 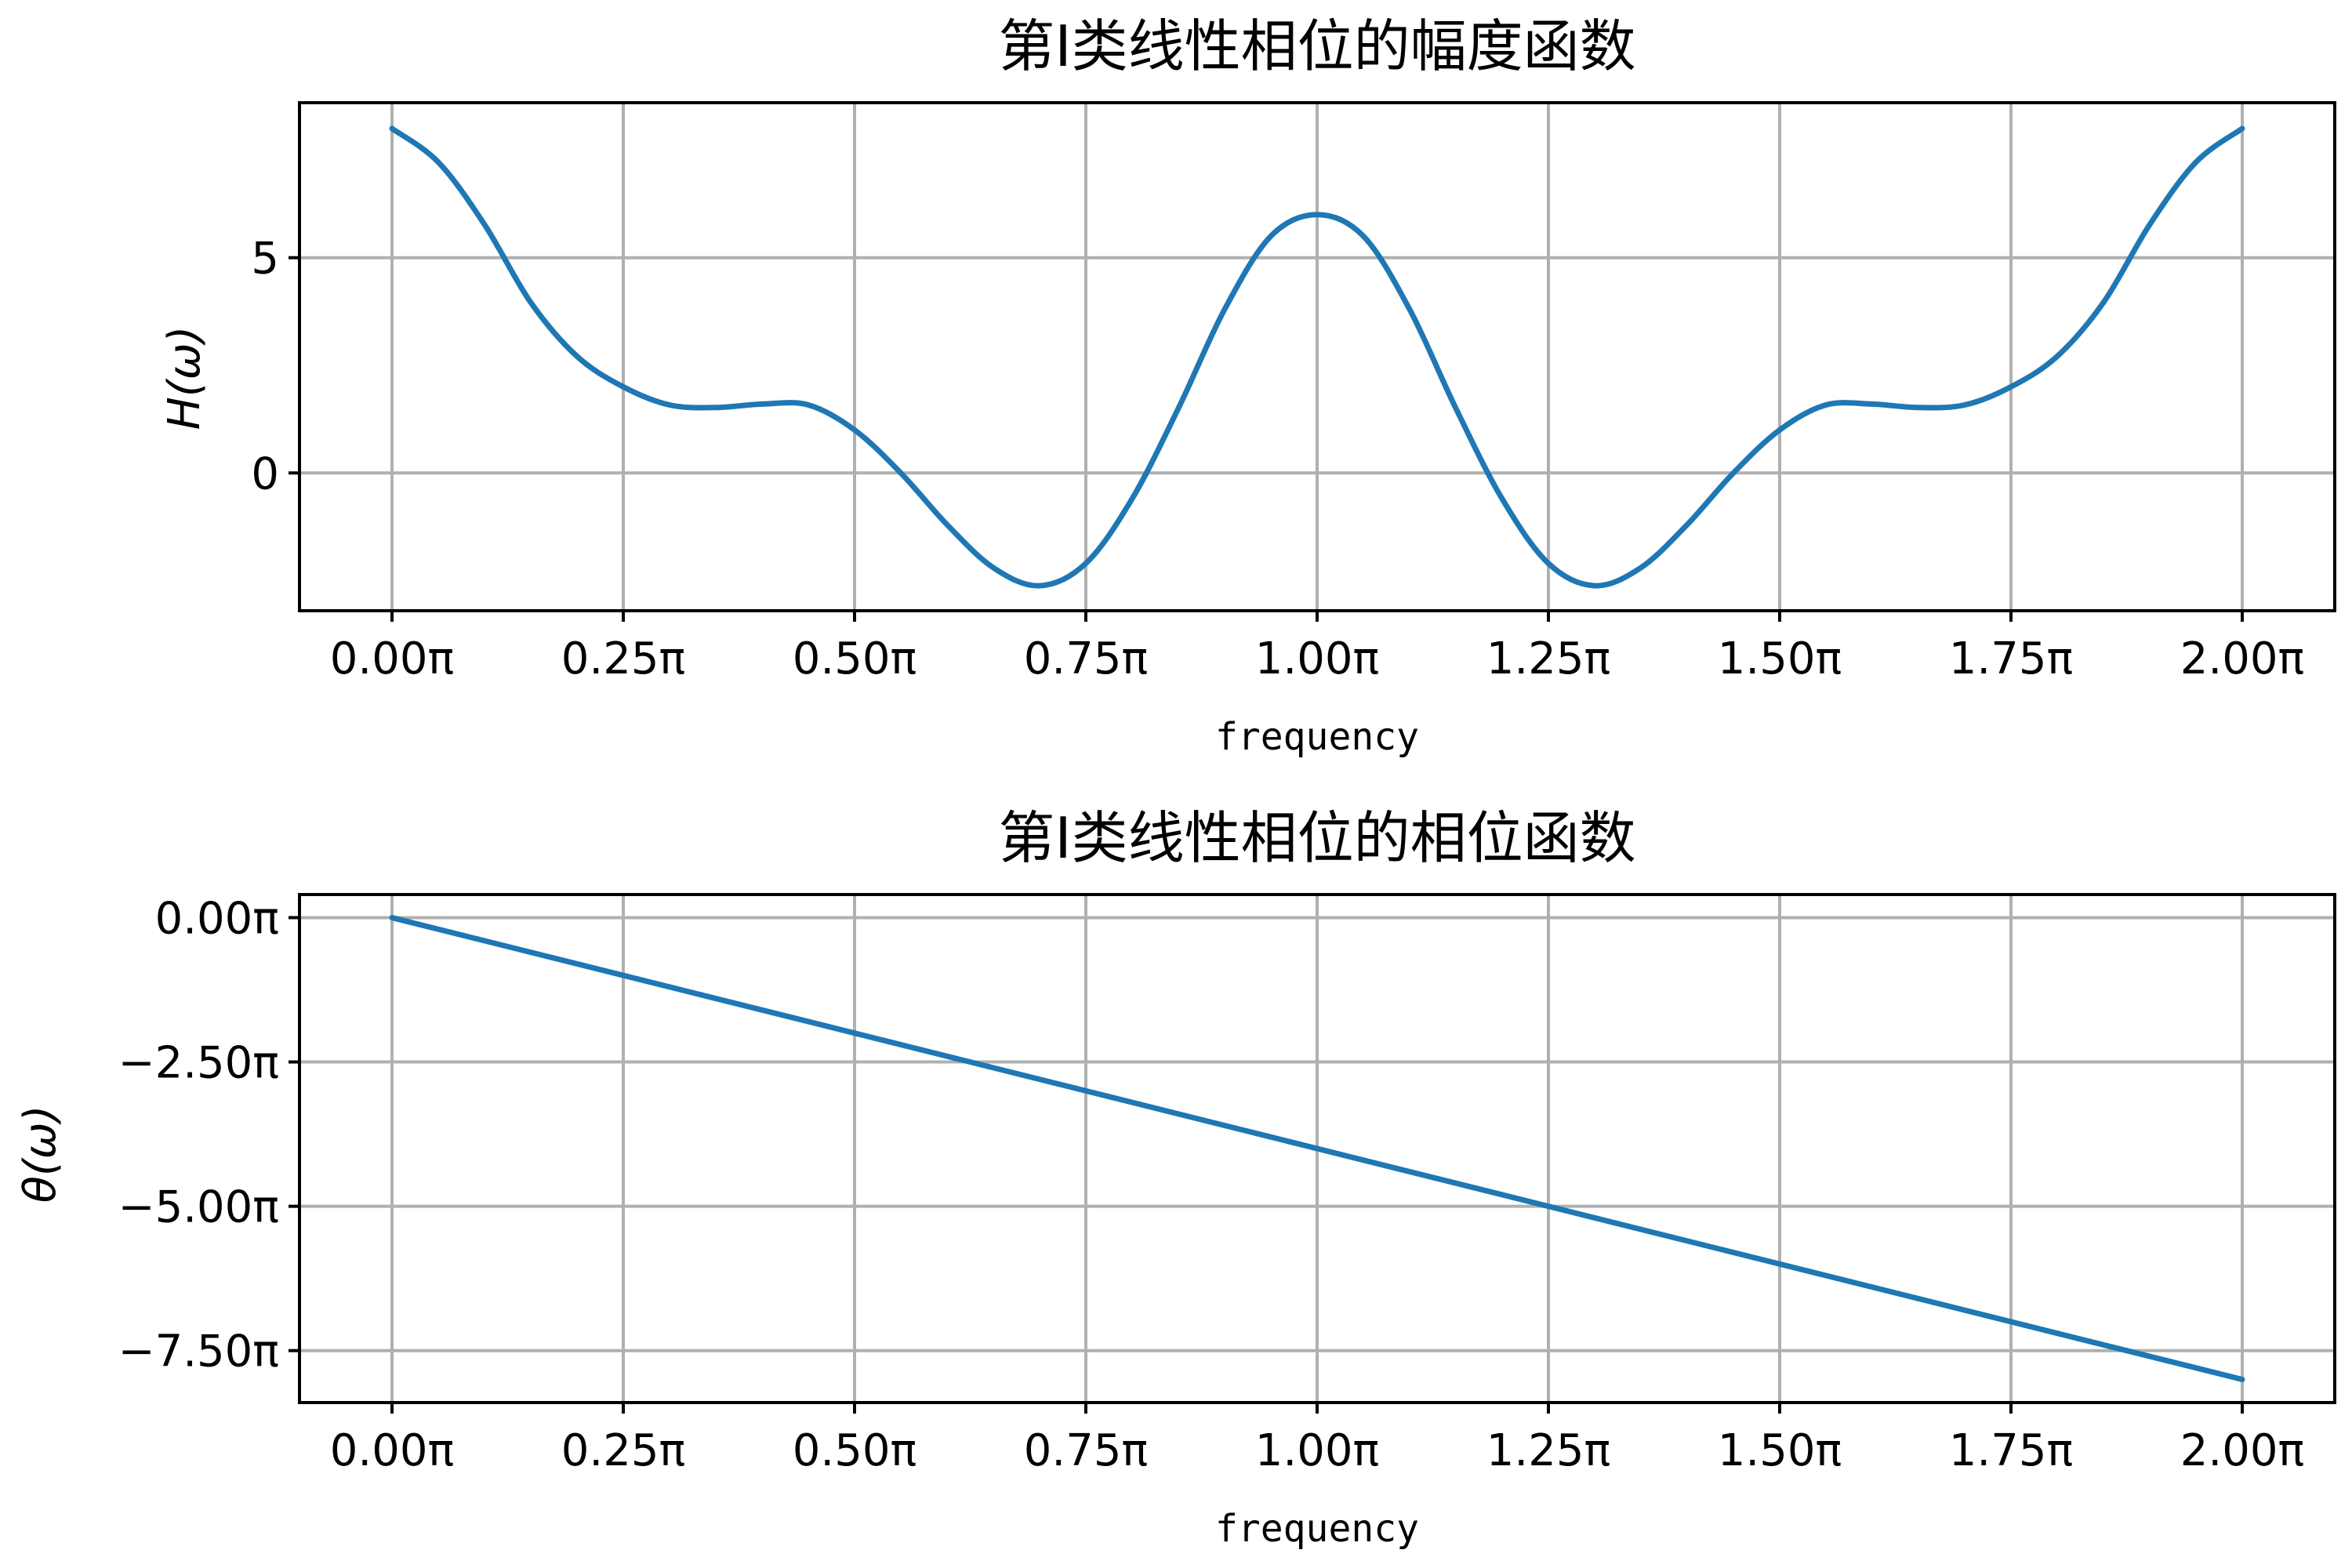 I want to click on y-tick-label: 0.00π, so click(x=217, y=918).